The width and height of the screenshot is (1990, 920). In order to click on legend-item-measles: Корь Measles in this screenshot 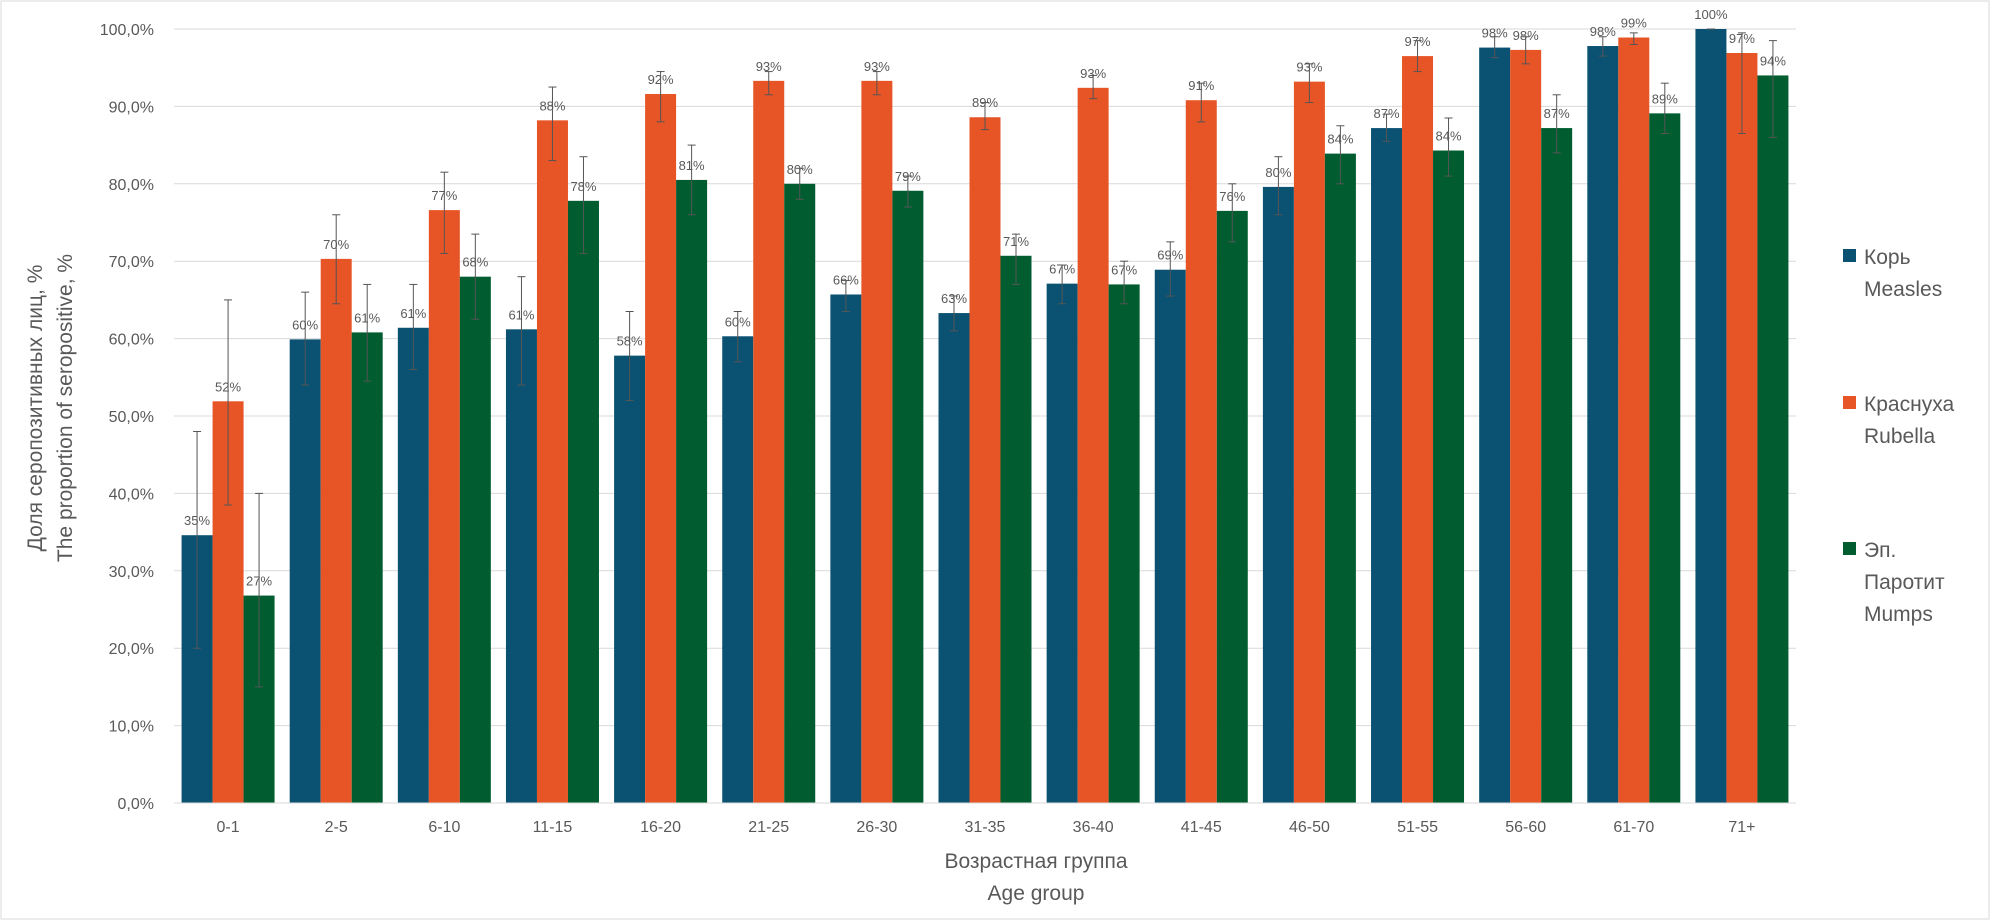, I will do `click(1892, 273)`.